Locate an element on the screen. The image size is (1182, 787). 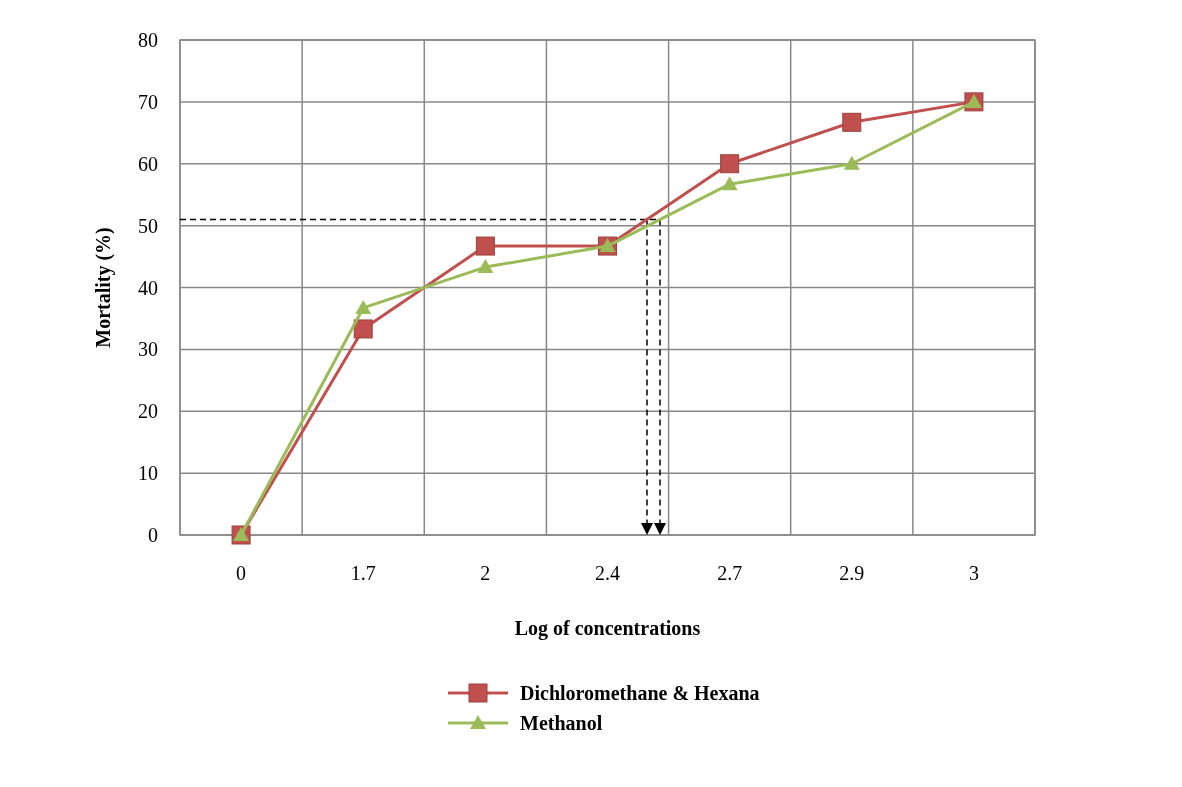
y-tick-label: 60 is located at coordinates (148, 163).